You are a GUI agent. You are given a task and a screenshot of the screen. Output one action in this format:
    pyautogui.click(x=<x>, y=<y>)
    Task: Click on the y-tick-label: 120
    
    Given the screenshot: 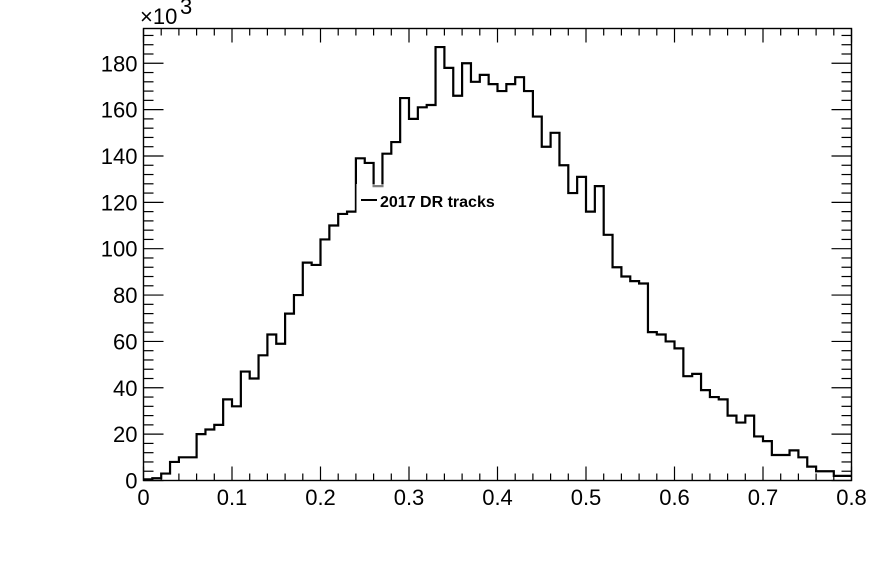 What is the action you would take?
    pyautogui.click(x=119, y=202)
    